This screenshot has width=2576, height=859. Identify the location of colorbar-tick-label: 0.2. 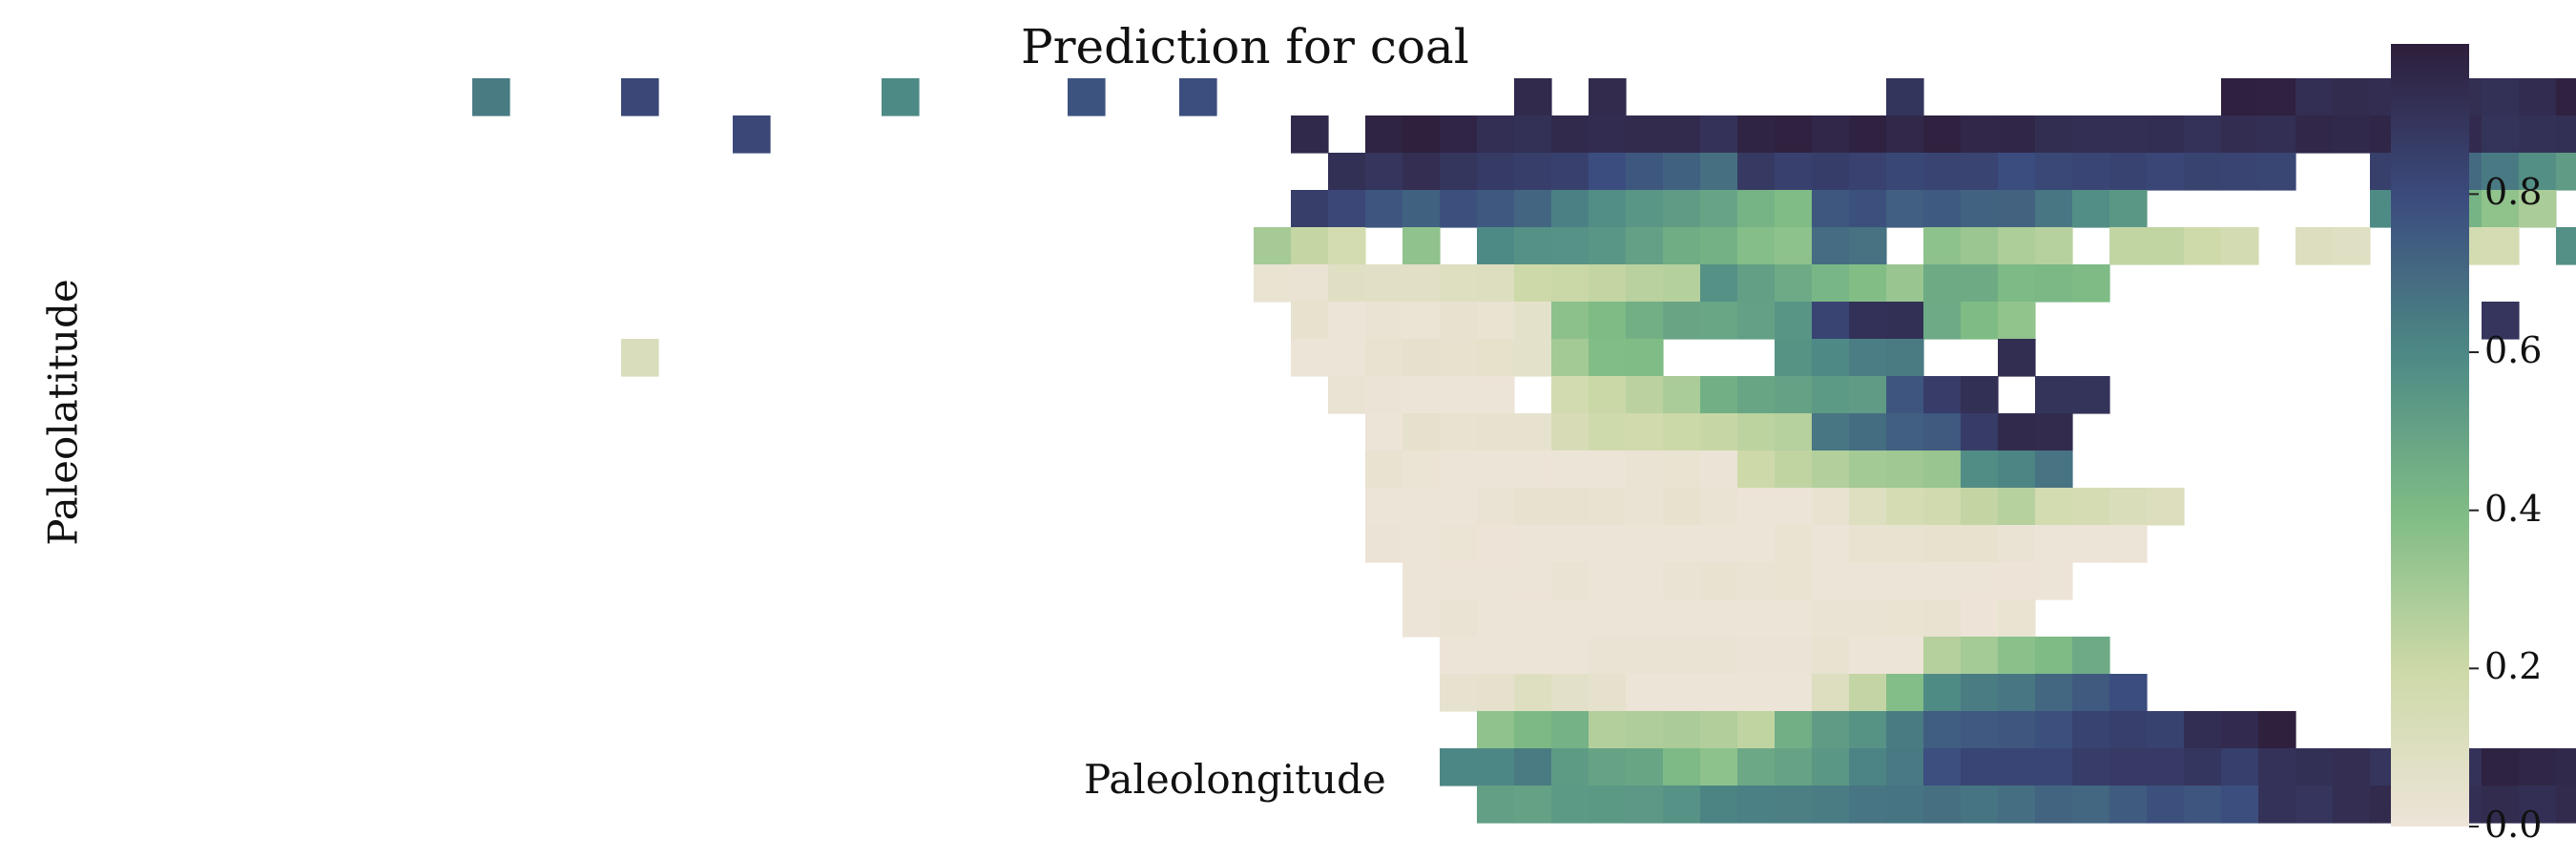
(2513, 666).